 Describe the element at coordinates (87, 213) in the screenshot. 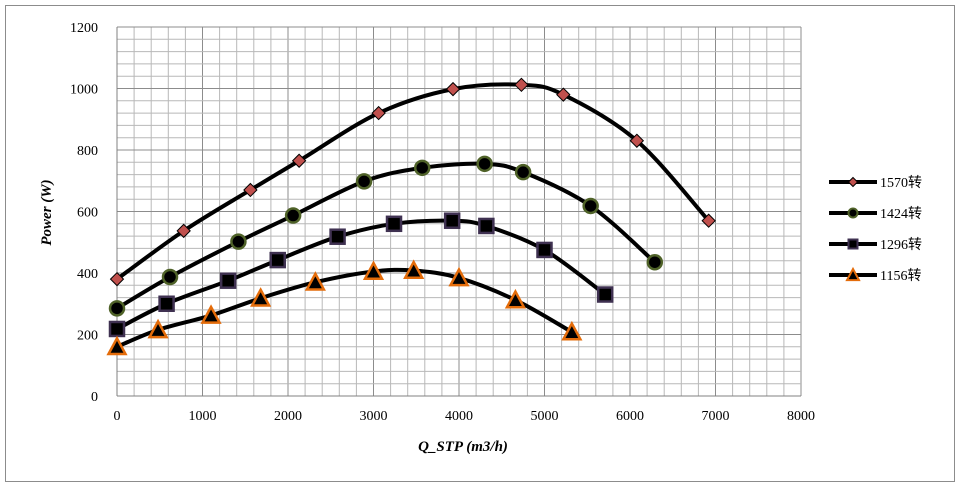

I see `y-tick-label: 600` at that location.